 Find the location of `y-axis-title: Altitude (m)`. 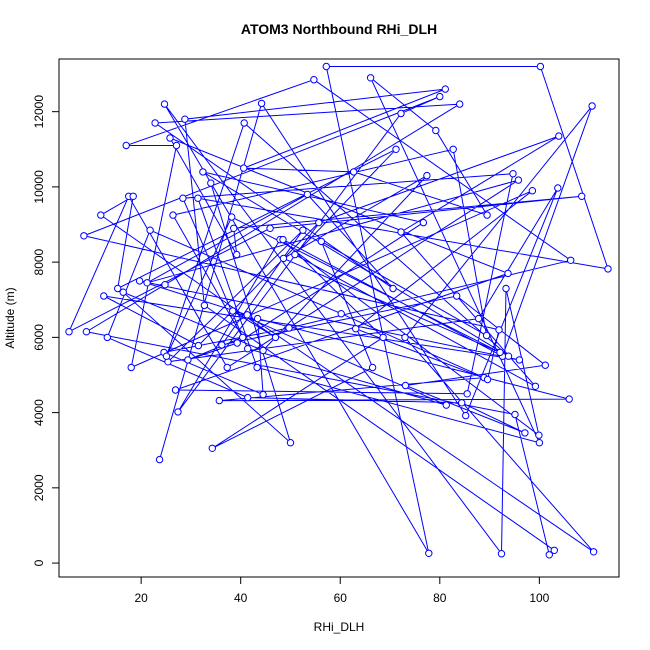

y-axis-title: Altitude (m) is located at coordinates (10, 317).